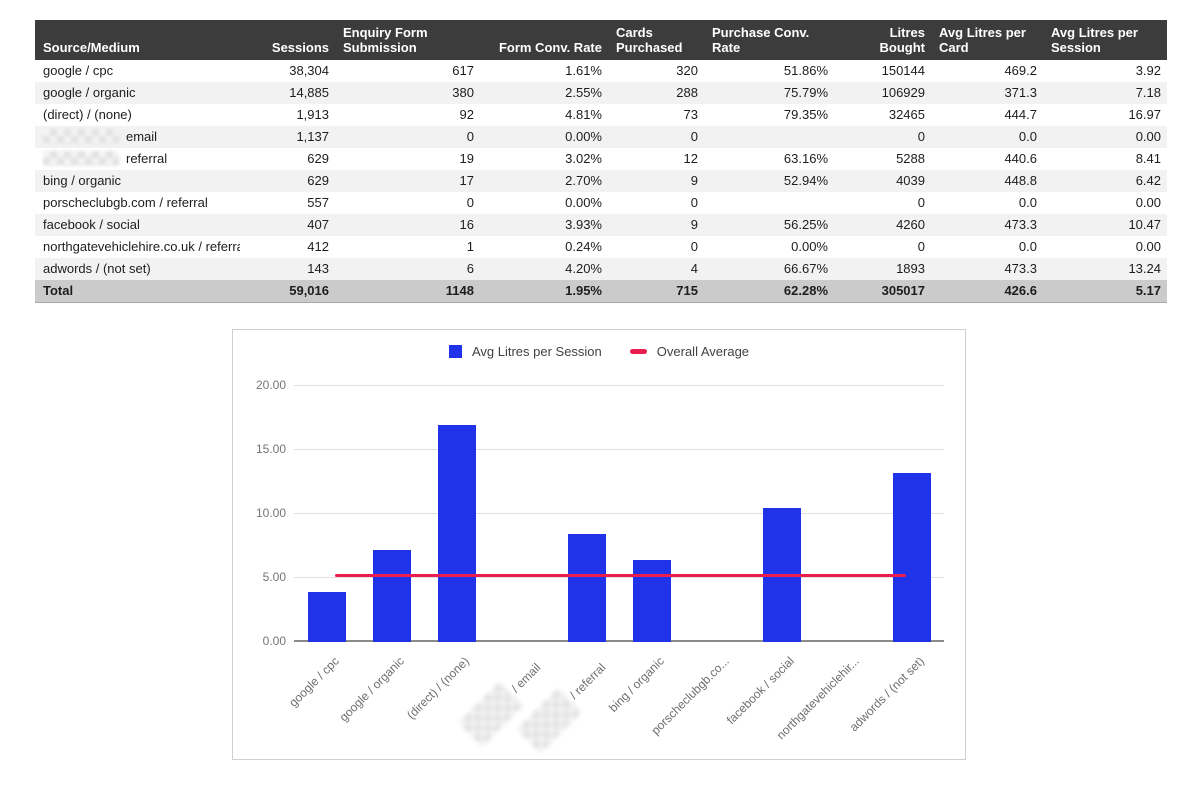 This screenshot has width=1196, height=798. Describe the element at coordinates (651, 600) in the screenshot. I see `bar-bing-organic` at that location.